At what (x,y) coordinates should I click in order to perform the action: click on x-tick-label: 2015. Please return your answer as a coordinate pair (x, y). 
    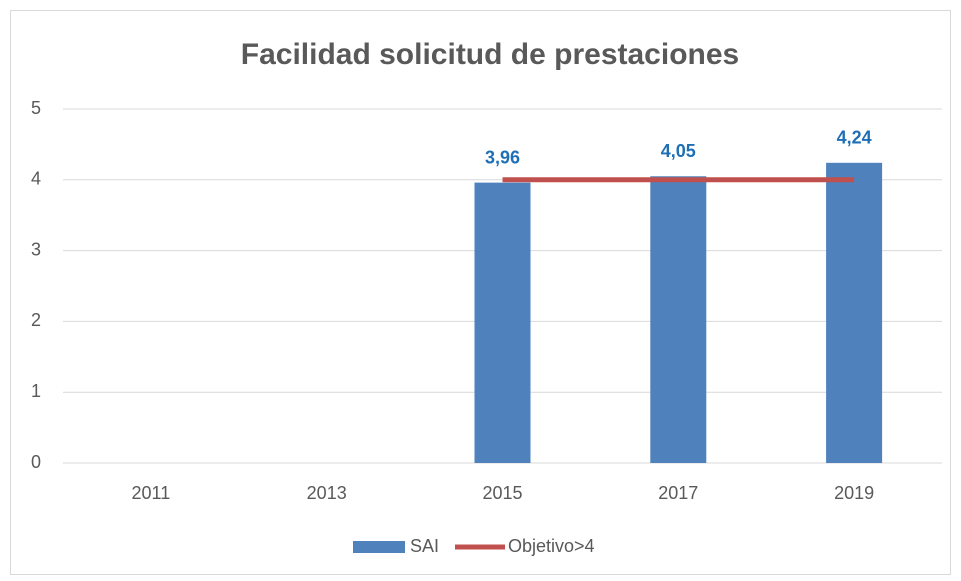
    Looking at the image, I should click on (502, 493).